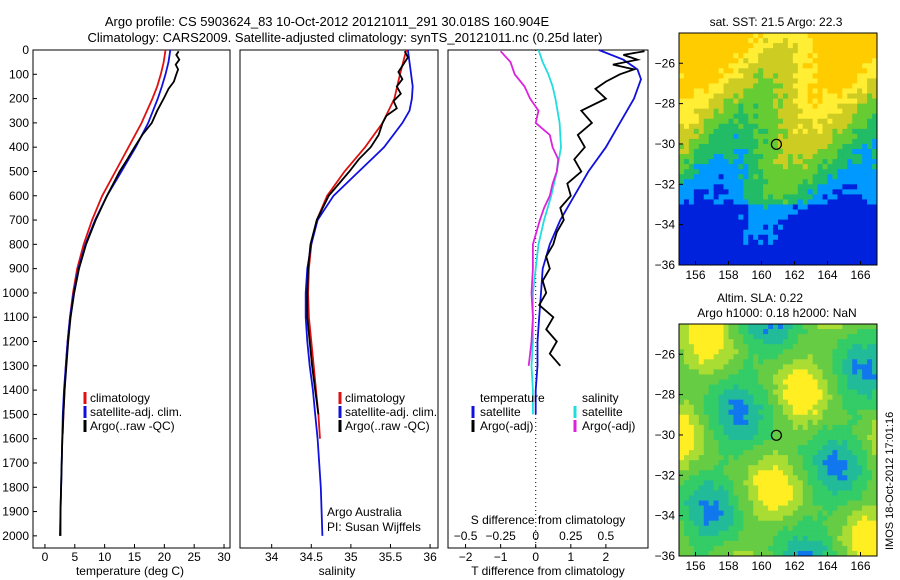  I want to click on temperature-axis-label: temperature (deg C), so click(130, 571).